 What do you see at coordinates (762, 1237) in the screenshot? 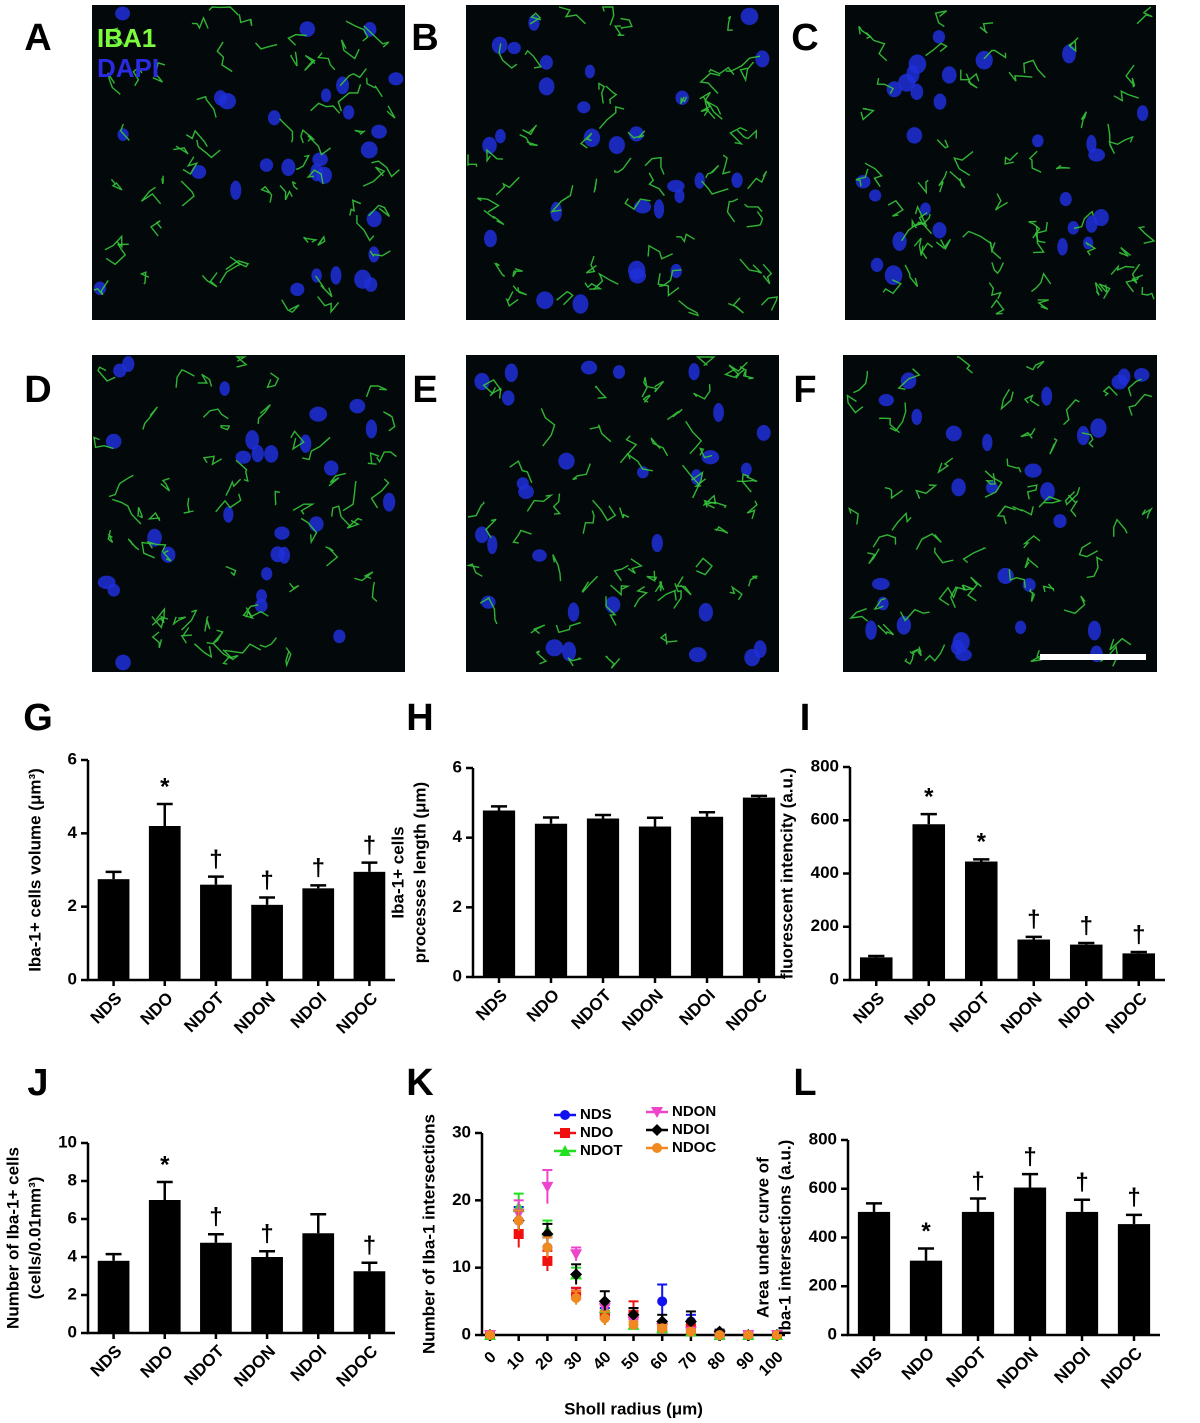
I see `y-axis-label: Area under curve of` at bounding box center [762, 1237].